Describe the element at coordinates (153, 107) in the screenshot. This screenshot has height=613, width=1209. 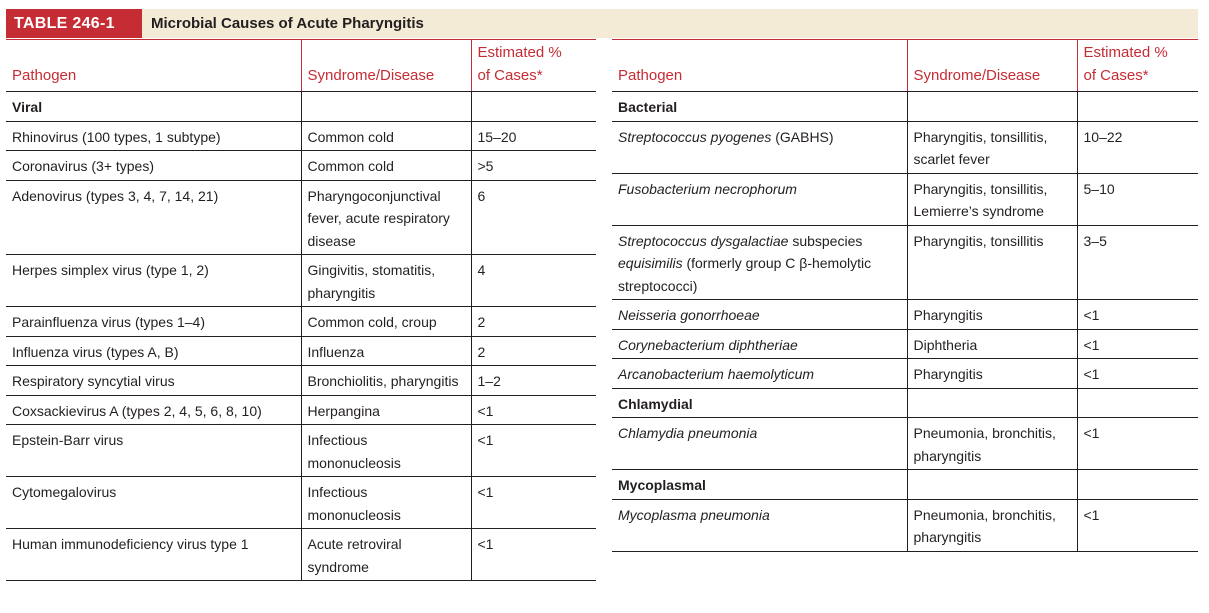
I see `pathogen-cell: Viral` at that location.